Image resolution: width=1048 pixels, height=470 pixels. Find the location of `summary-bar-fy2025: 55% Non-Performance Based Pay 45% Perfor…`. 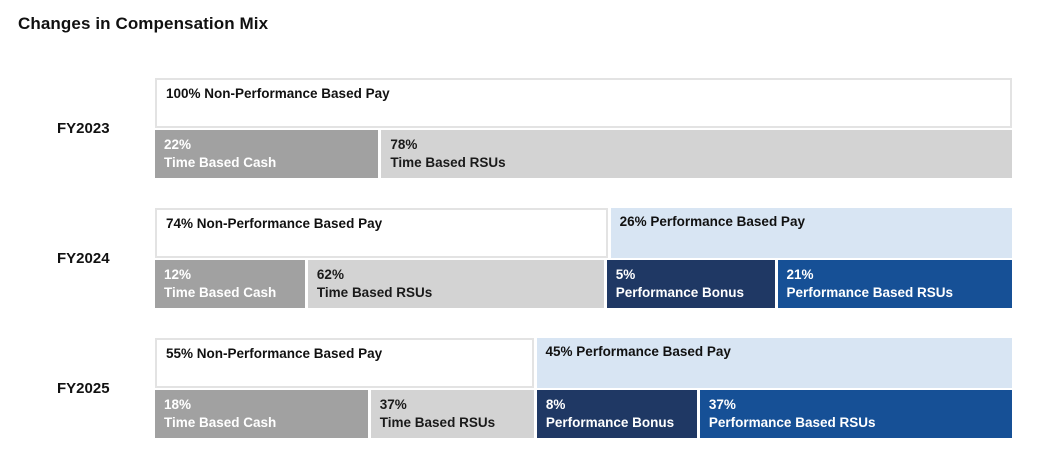

summary-bar-fy2025: 55% Non-Performance Based Pay 45% Perfor… is located at coordinates (583, 363).